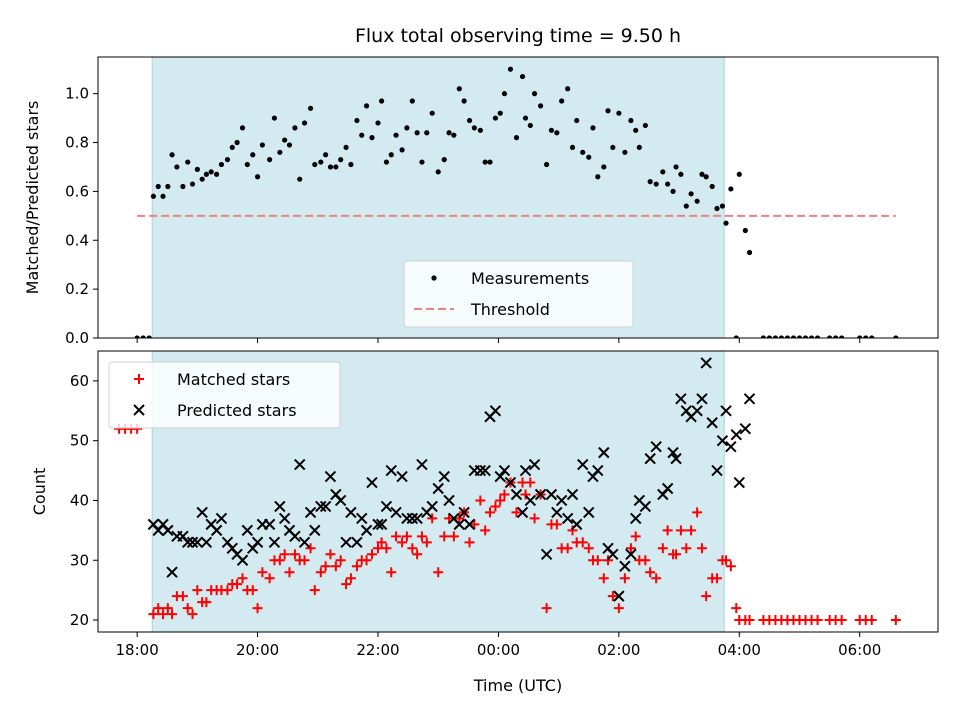 This screenshot has height=720, width=960. Describe the element at coordinates (32, 198) in the screenshot. I see `y-axis-label: Matched/Predicted stars` at that location.